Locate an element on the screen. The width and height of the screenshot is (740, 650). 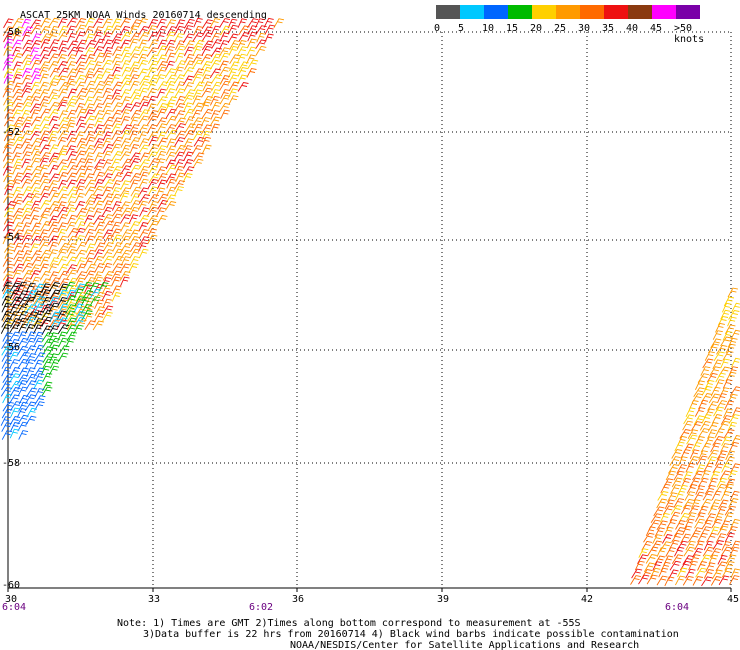
legend-label: 10 is located at coordinates (488, 28).